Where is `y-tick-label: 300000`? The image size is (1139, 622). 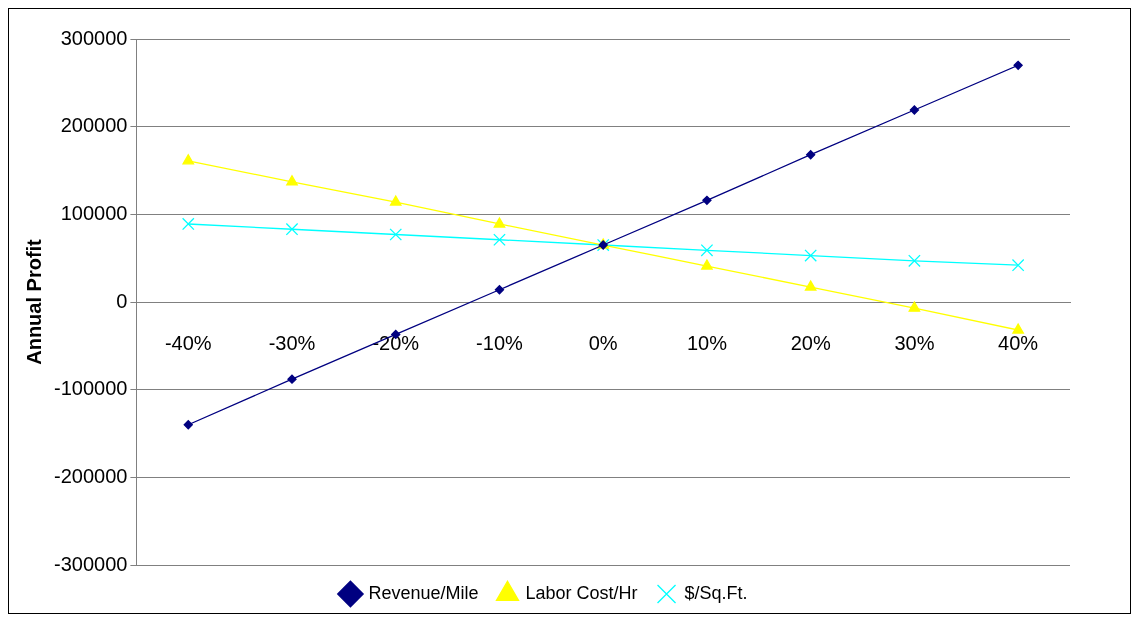
y-tick-label: 300000 is located at coordinates (94, 37).